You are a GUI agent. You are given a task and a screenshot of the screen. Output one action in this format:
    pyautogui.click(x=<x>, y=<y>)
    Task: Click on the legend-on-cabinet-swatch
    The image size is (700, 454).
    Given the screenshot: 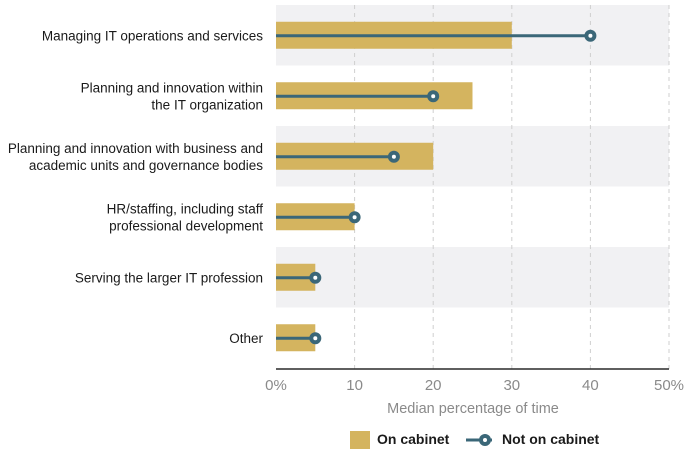 What is the action you would take?
    pyautogui.click(x=360, y=440)
    